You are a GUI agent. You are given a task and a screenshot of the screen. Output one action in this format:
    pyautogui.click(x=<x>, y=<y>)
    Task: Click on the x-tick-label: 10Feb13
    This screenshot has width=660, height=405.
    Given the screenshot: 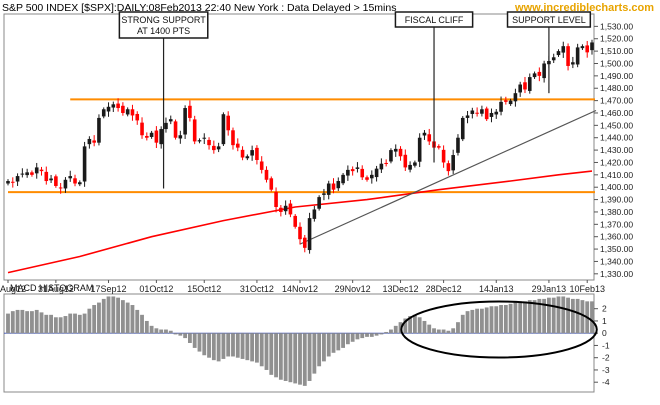 What is the action you would take?
    pyautogui.click(x=587, y=289)
    